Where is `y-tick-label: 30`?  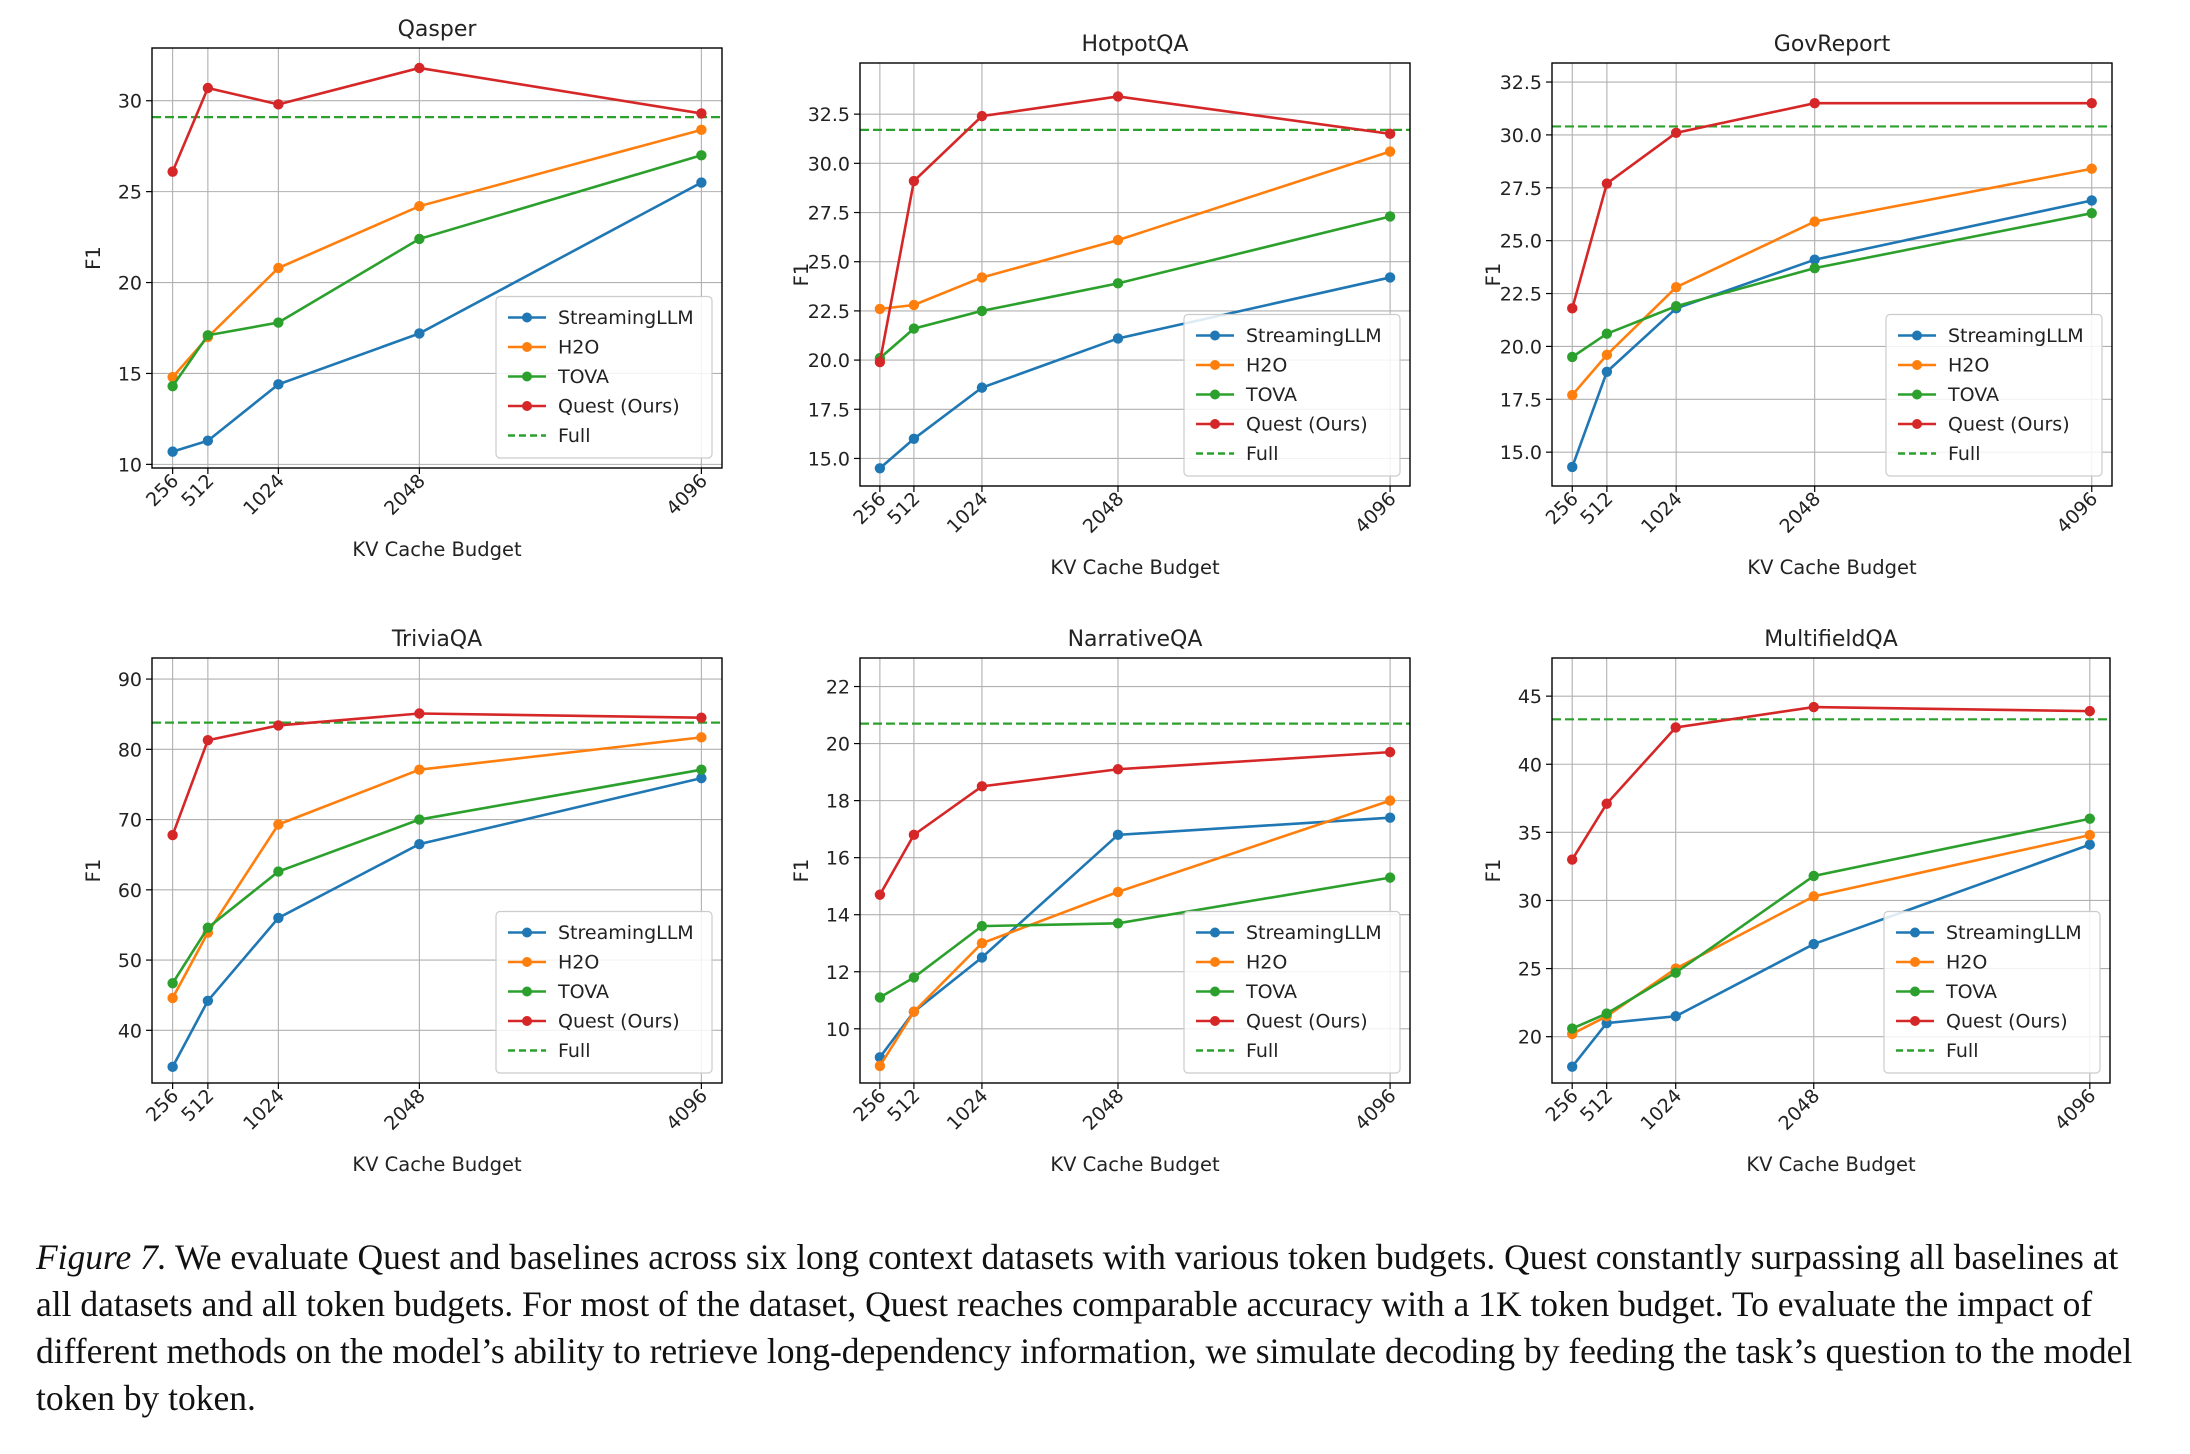
y-tick-label: 30 is located at coordinates (1530, 901).